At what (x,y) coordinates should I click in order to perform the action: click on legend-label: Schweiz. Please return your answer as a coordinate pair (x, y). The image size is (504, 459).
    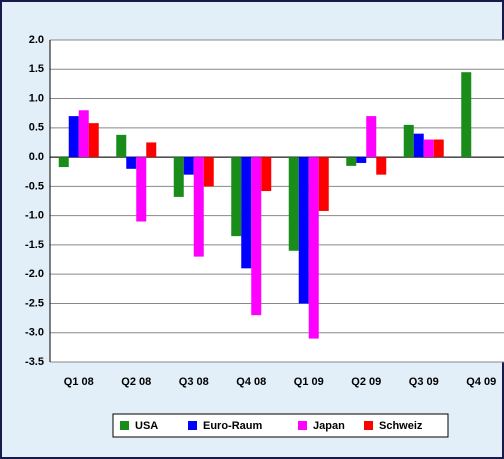
    Looking at the image, I should click on (401, 426).